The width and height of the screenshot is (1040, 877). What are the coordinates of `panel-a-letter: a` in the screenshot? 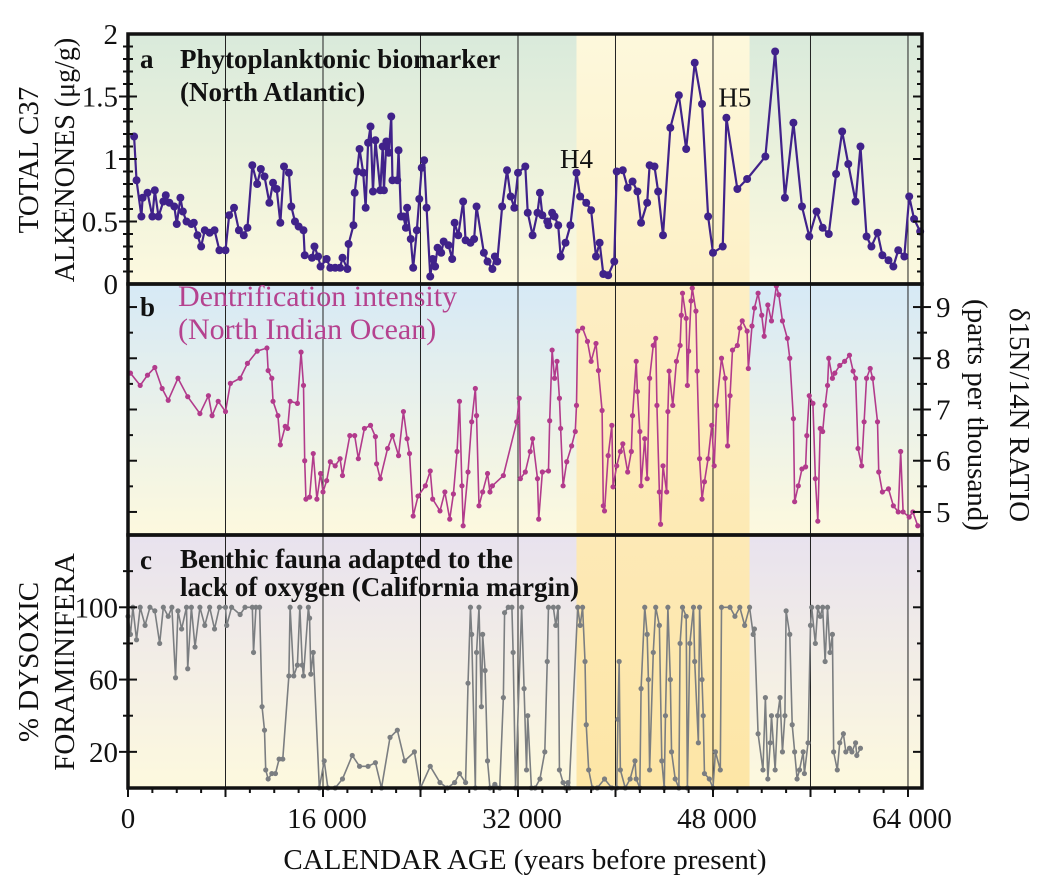 It's located at (147, 59).